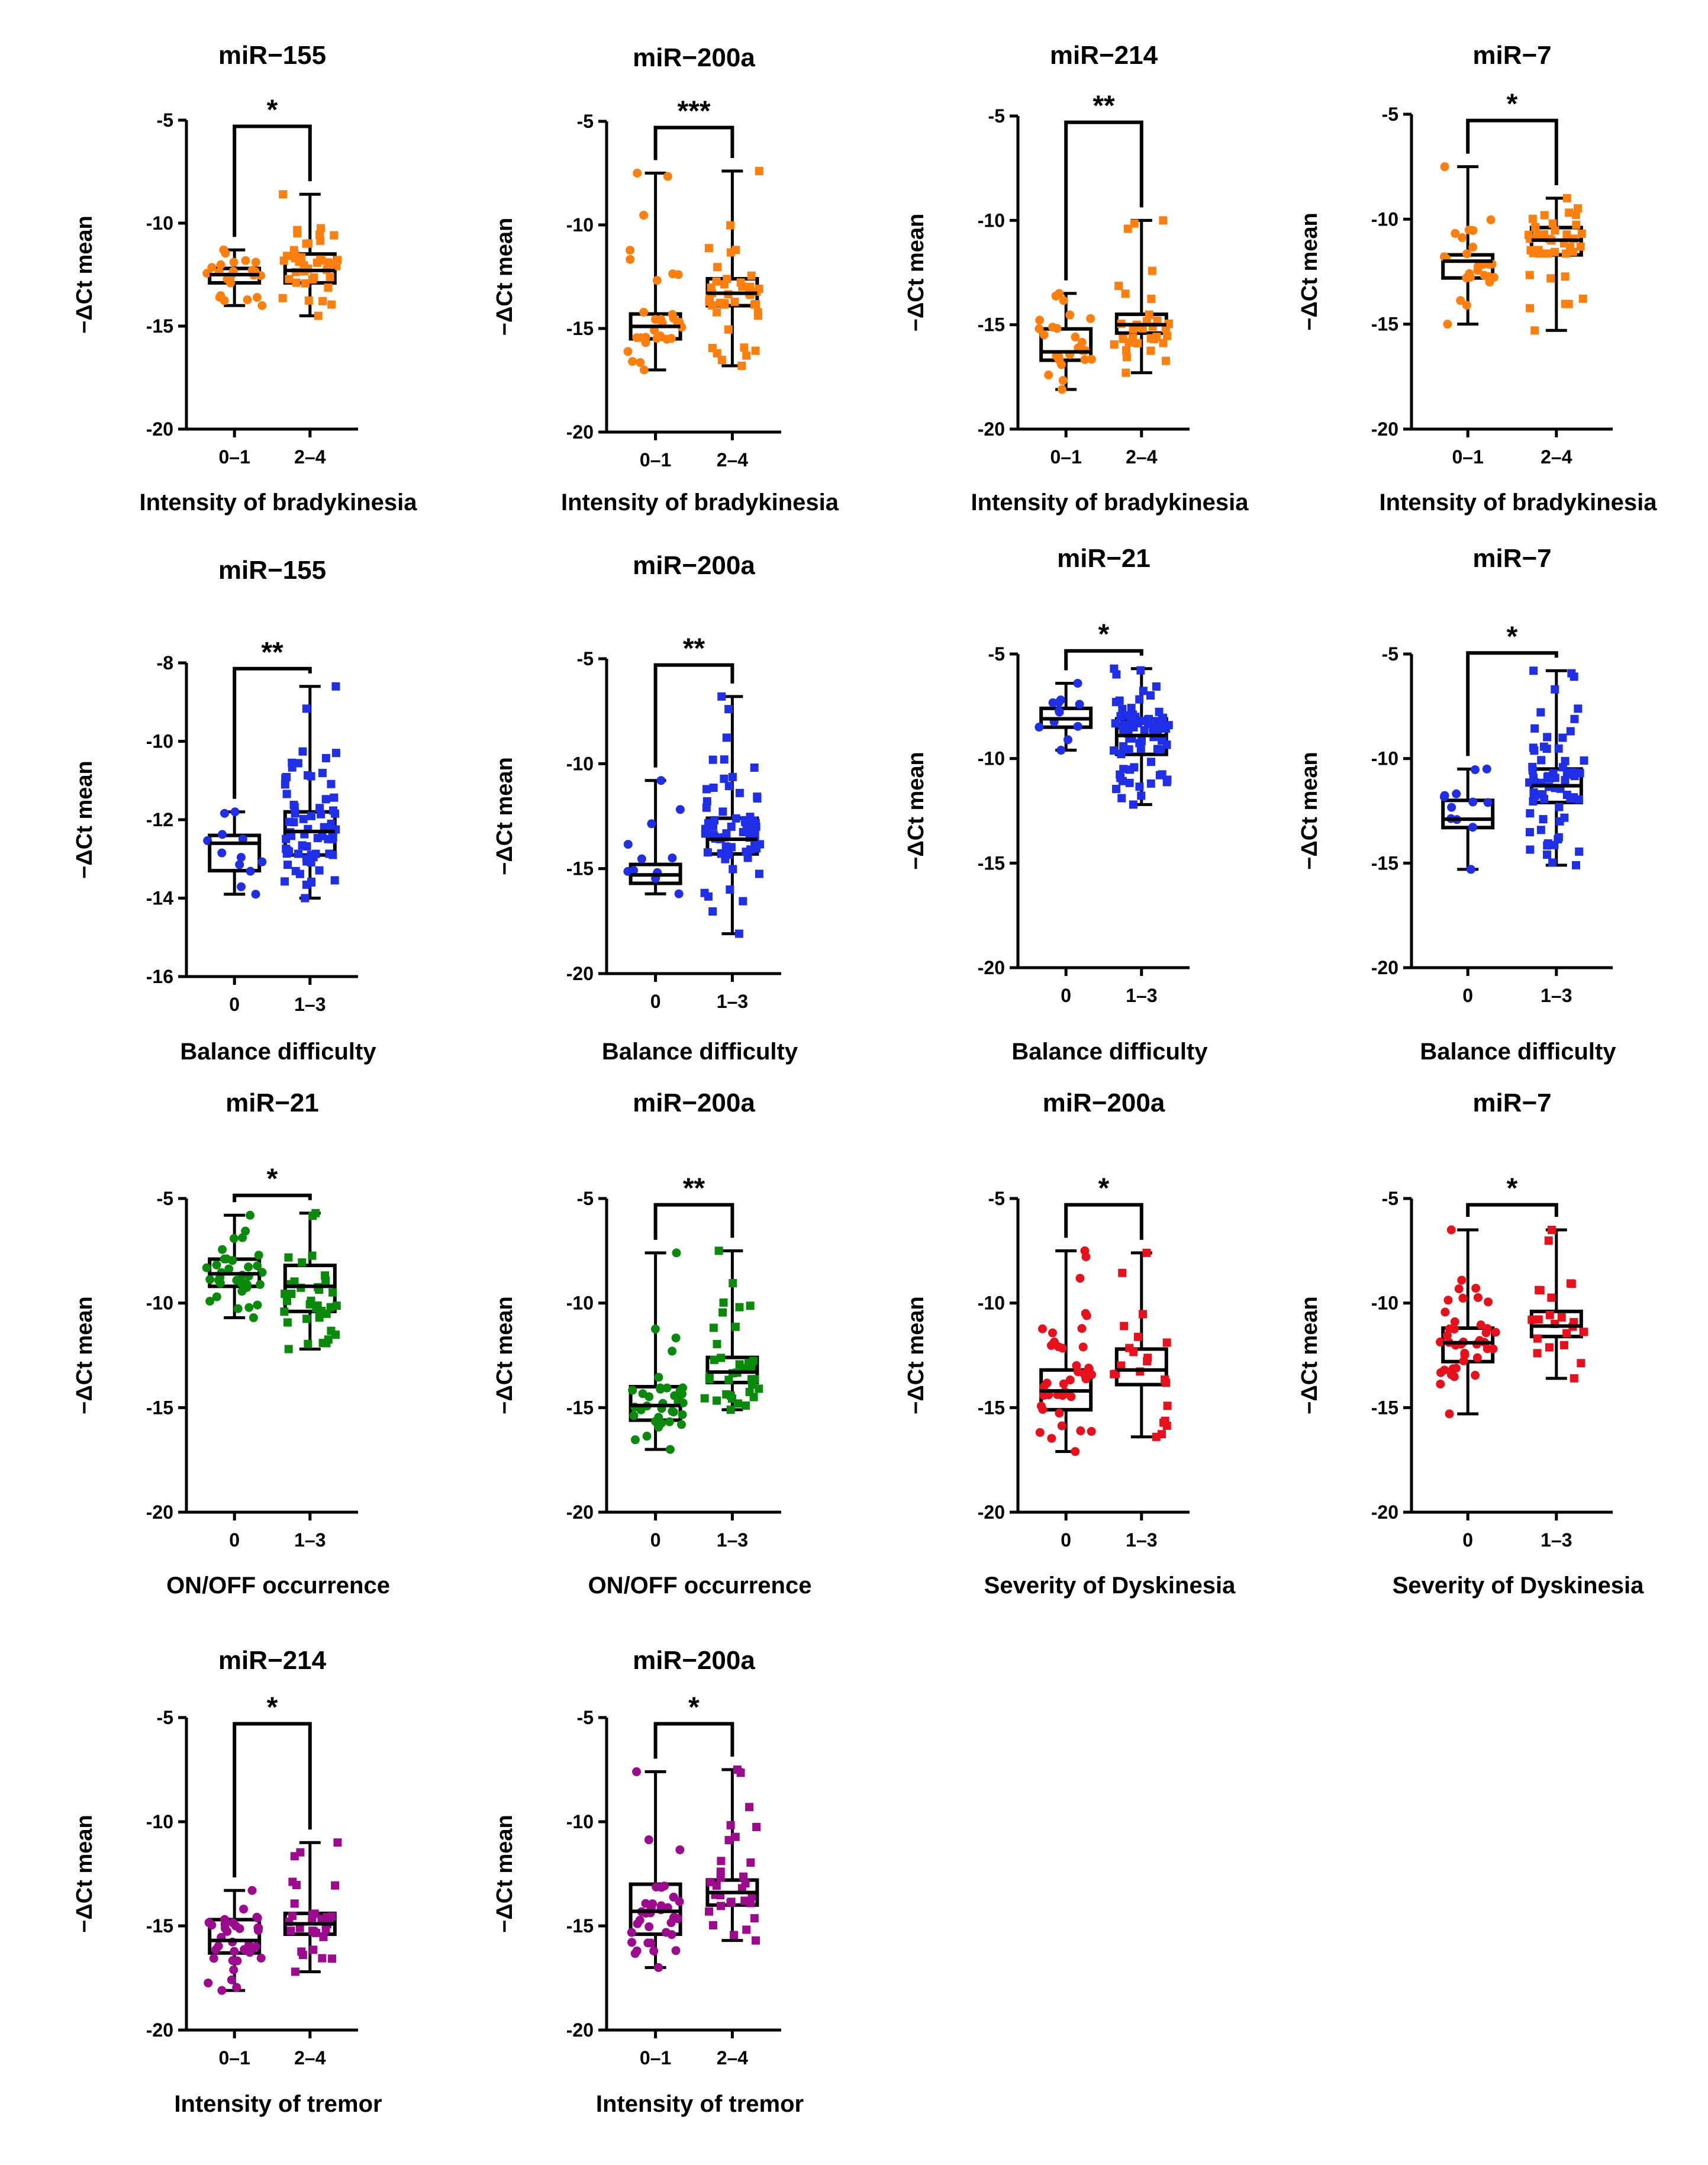  I want to click on y-axis-label: −ΔCt mean, so click(84, 1355).